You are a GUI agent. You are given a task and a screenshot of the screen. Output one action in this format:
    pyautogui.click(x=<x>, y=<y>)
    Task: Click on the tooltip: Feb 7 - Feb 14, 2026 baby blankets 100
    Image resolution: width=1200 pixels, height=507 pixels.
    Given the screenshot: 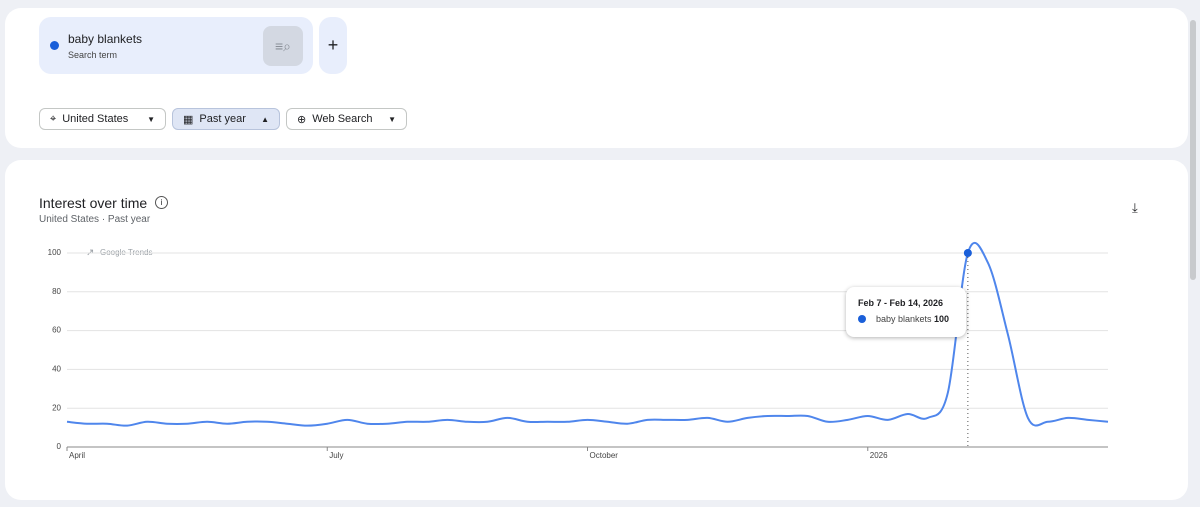 What is the action you would take?
    pyautogui.click(x=906, y=312)
    